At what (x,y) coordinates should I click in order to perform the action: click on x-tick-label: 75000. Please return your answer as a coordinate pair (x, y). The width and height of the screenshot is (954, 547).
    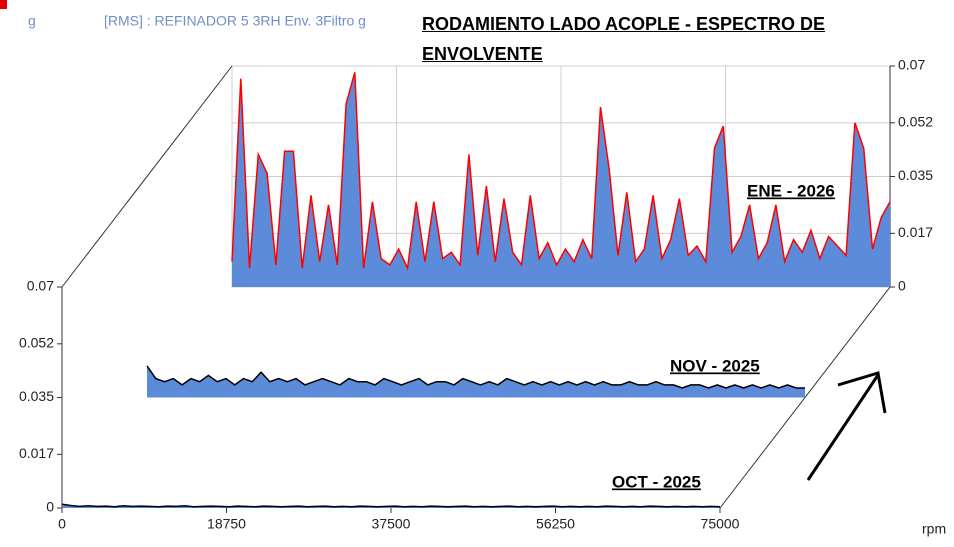
    Looking at the image, I should click on (720, 524).